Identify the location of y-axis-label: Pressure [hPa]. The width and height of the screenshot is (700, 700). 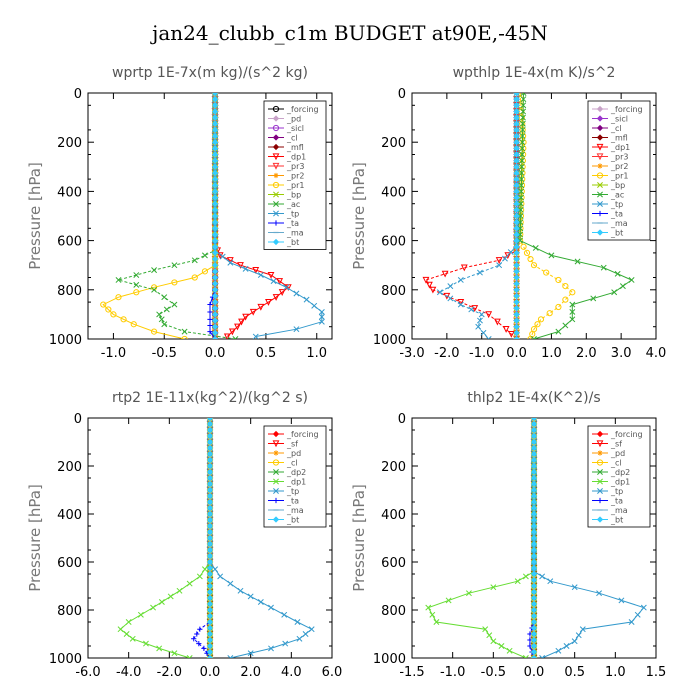
(359, 538).